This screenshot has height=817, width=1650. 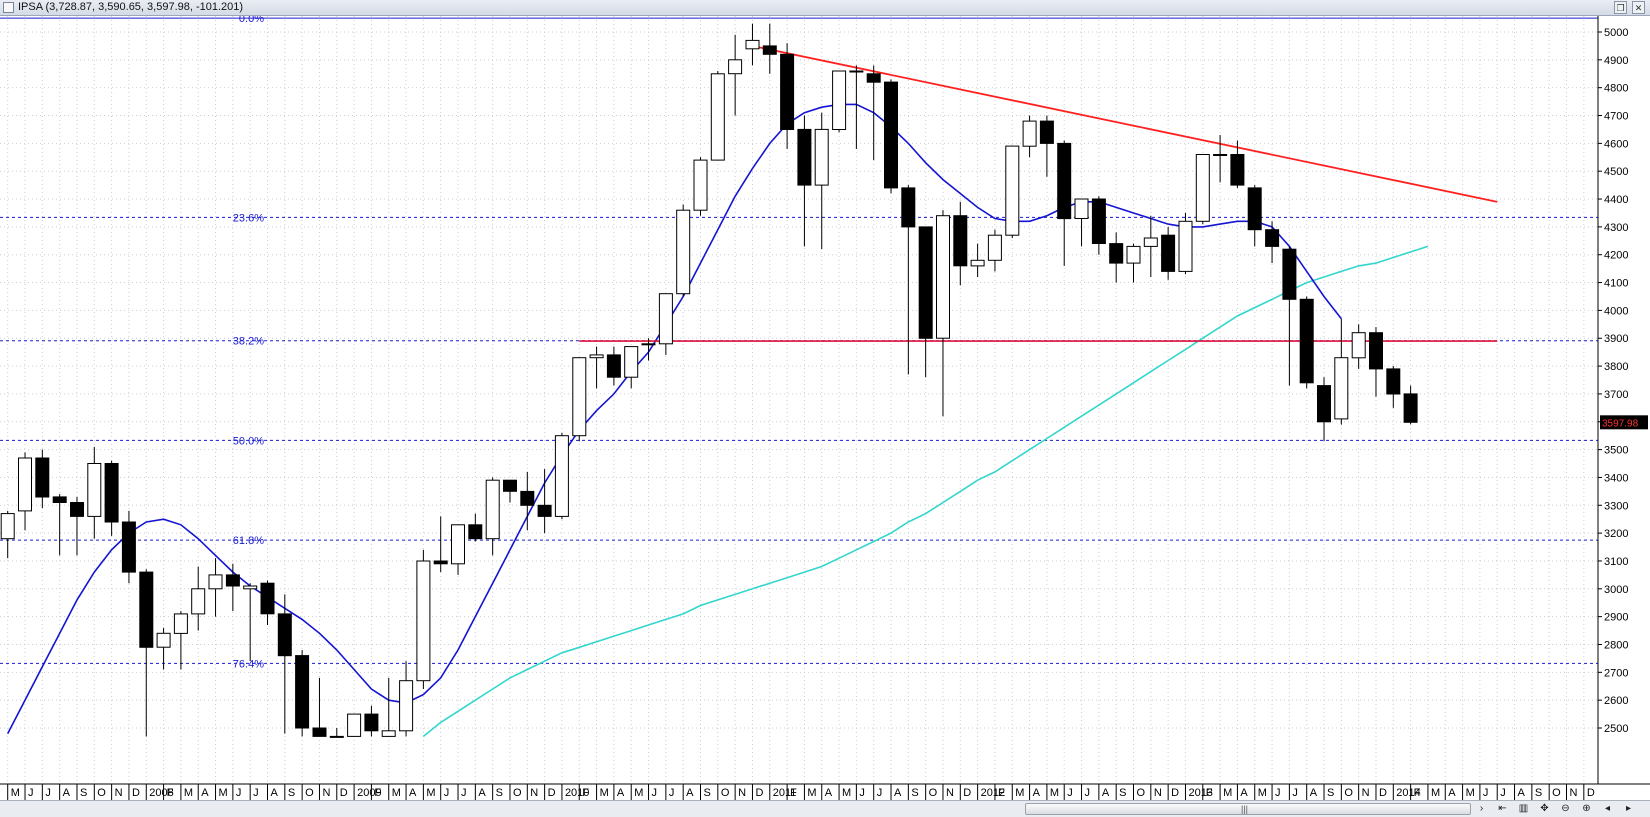 What do you see at coordinates (1544, 808) in the screenshot?
I see `crosshair-button: ✥` at bounding box center [1544, 808].